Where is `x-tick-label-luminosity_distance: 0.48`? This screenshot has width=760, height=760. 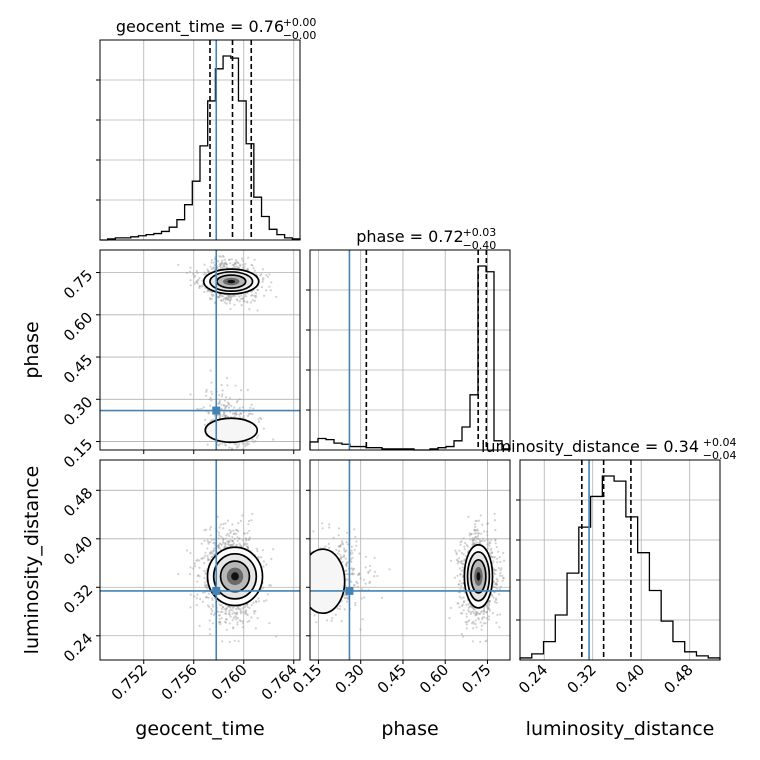 x-tick-label-luminosity_distance: 0.48 is located at coordinates (678, 679).